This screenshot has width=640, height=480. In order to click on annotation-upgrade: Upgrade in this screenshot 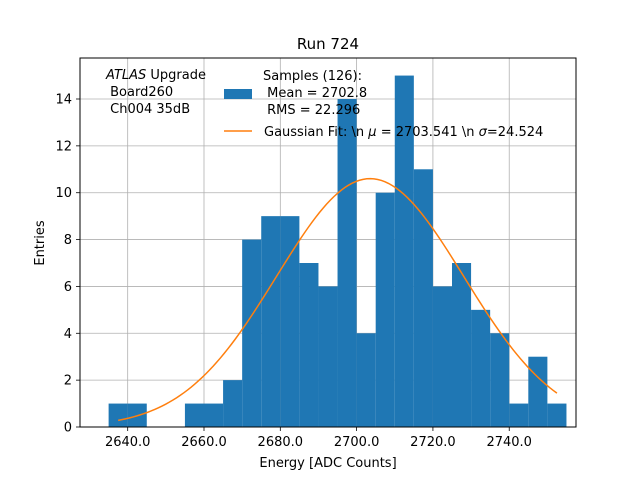, I will do `click(176, 75)`.